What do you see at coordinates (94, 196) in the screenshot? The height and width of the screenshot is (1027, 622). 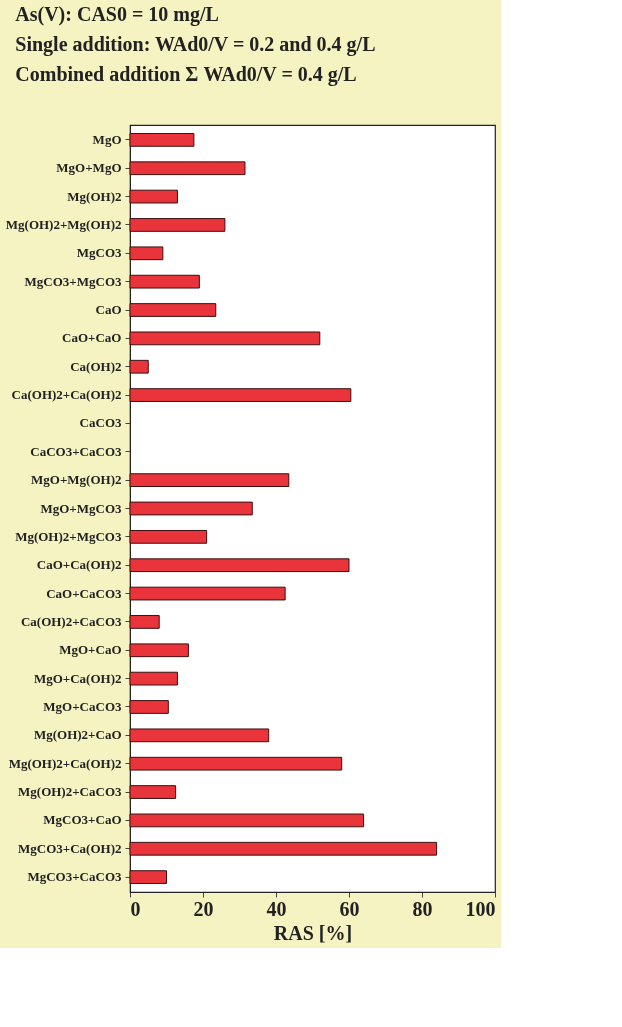 I see `y-tick-label: Mg(OH)2` at bounding box center [94, 196].